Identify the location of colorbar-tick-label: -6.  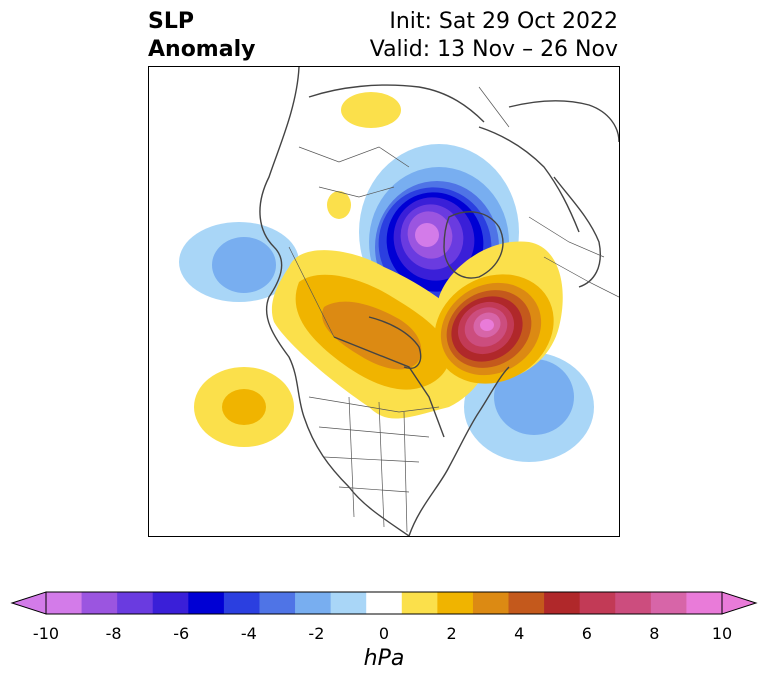
(181, 633).